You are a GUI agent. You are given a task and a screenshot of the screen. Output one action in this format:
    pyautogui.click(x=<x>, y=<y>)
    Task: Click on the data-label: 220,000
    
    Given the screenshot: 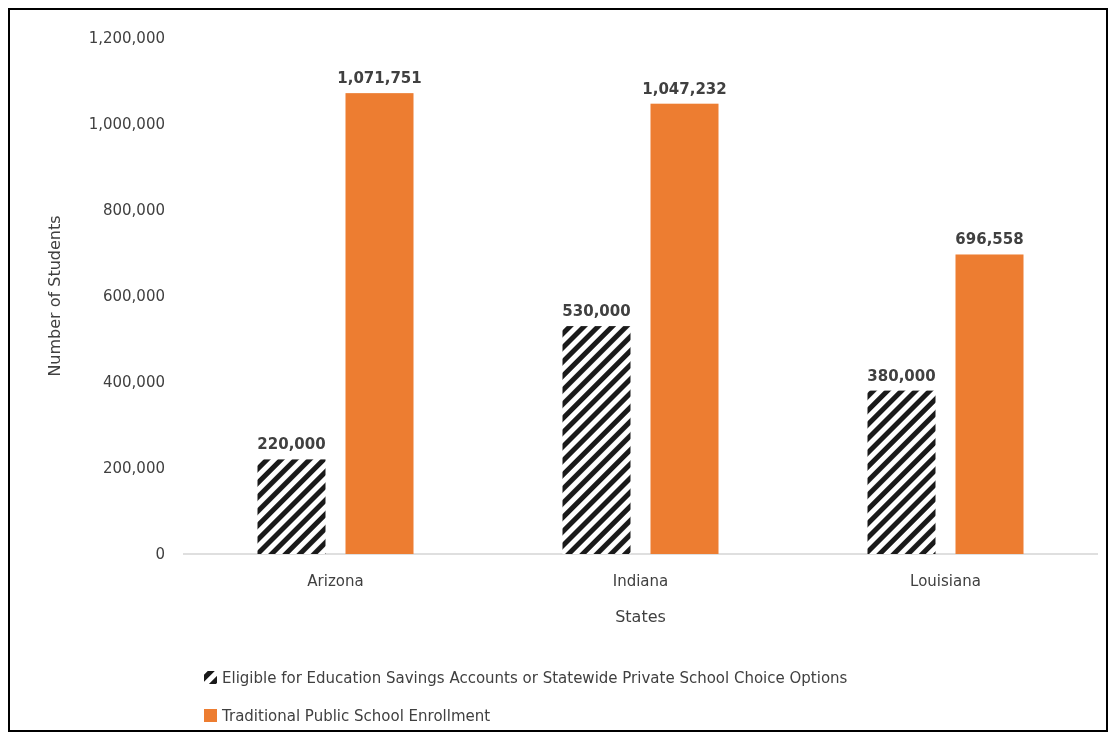 What is the action you would take?
    pyautogui.click(x=291, y=444)
    